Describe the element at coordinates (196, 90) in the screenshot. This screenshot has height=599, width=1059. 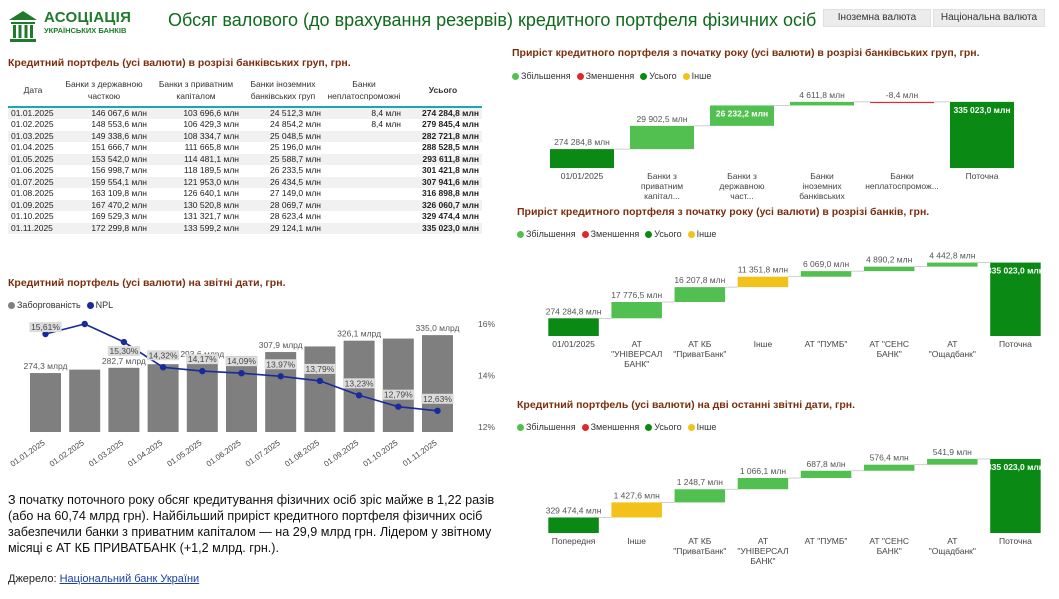
I see `col-header-private-banks: Банки з приватним капіталом` at that location.